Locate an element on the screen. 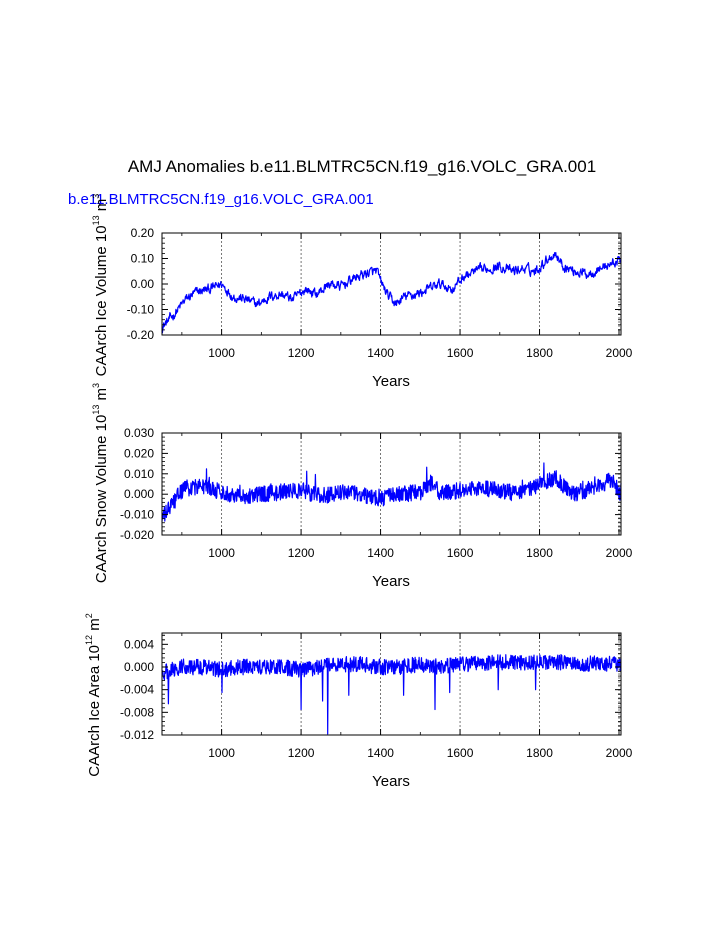 Image resolution: width=723 pixels, height=935 pixels. x-axis-label-ice-area: Years is located at coordinates (391, 781).